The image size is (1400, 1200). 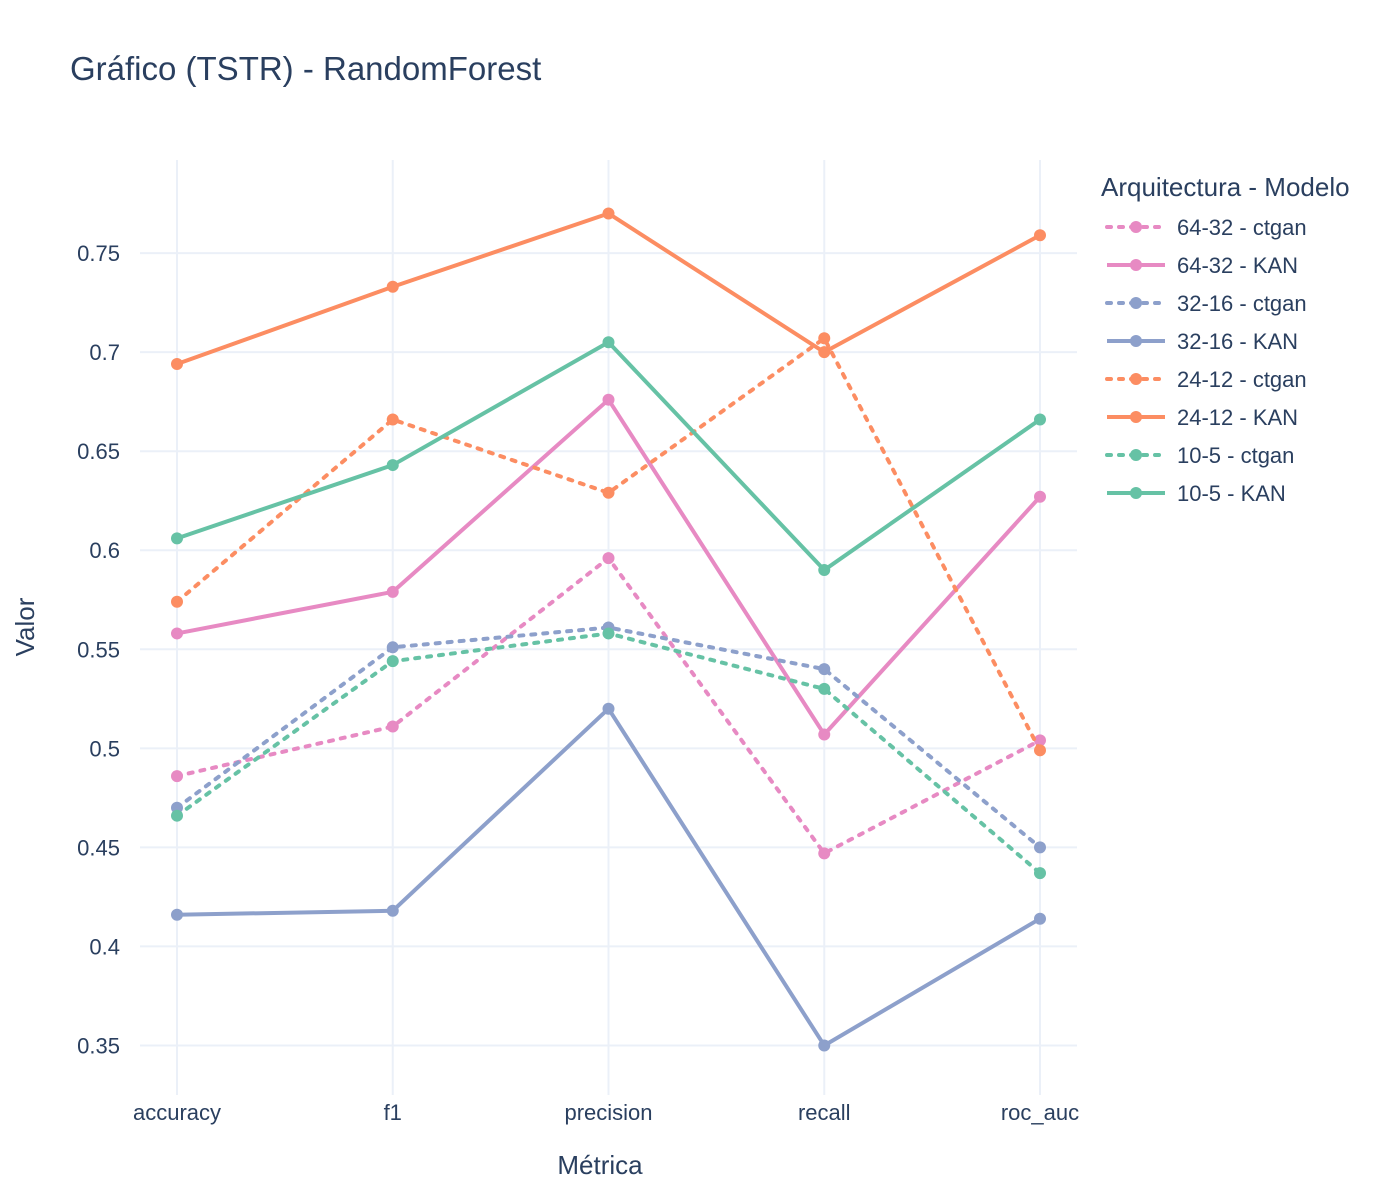 I want to click on legend-label: 10-5 - ctgan, so click(x=1235, y=455).